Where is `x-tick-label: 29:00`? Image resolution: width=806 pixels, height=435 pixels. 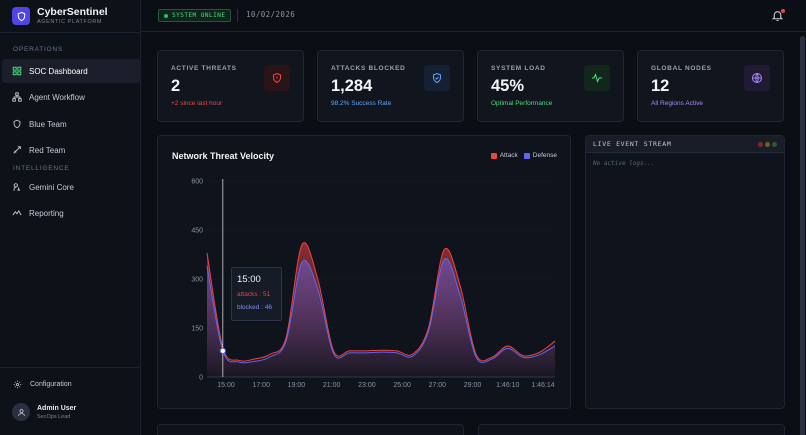
x-tick-label: 29:00 is located at coordinates (473, 385).